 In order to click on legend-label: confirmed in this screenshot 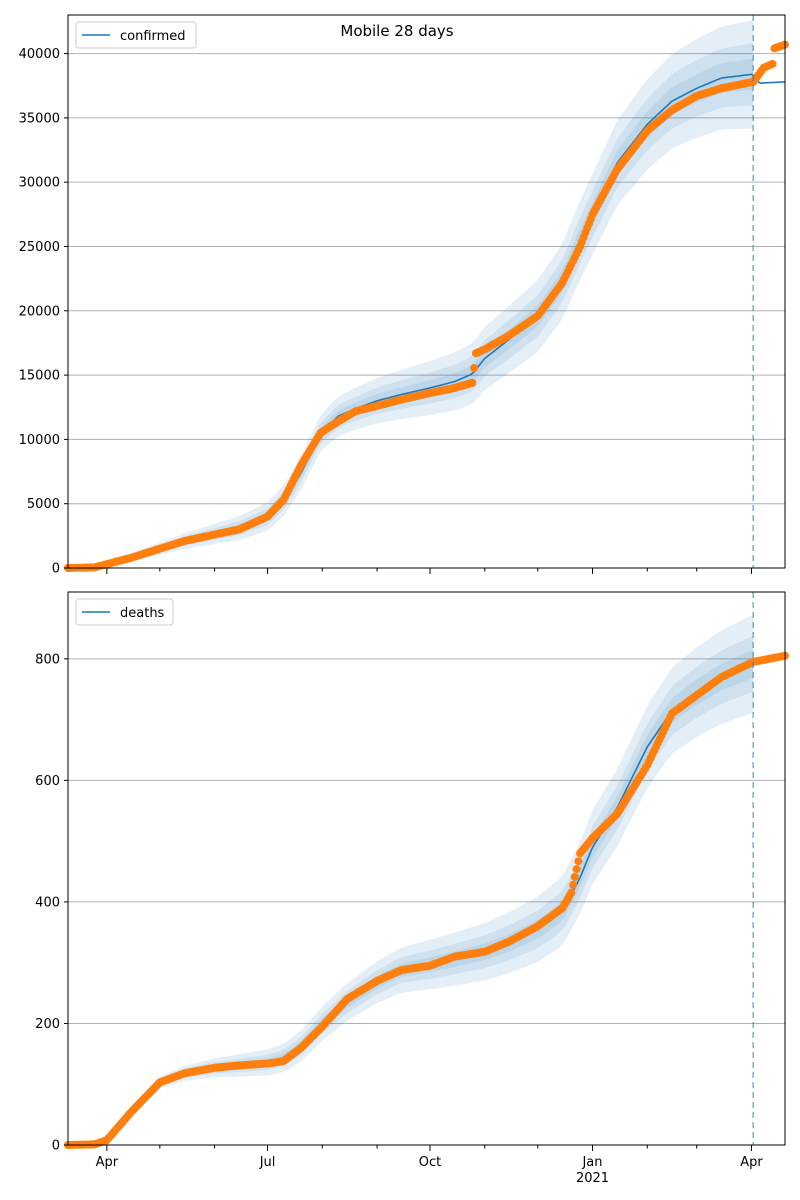, I will do `click(153, 36)`.